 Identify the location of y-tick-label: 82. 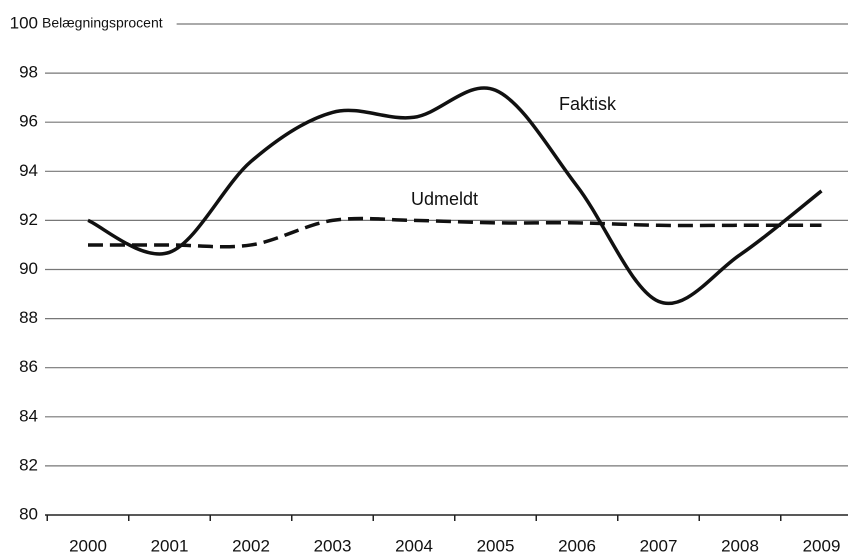
(28, 464).